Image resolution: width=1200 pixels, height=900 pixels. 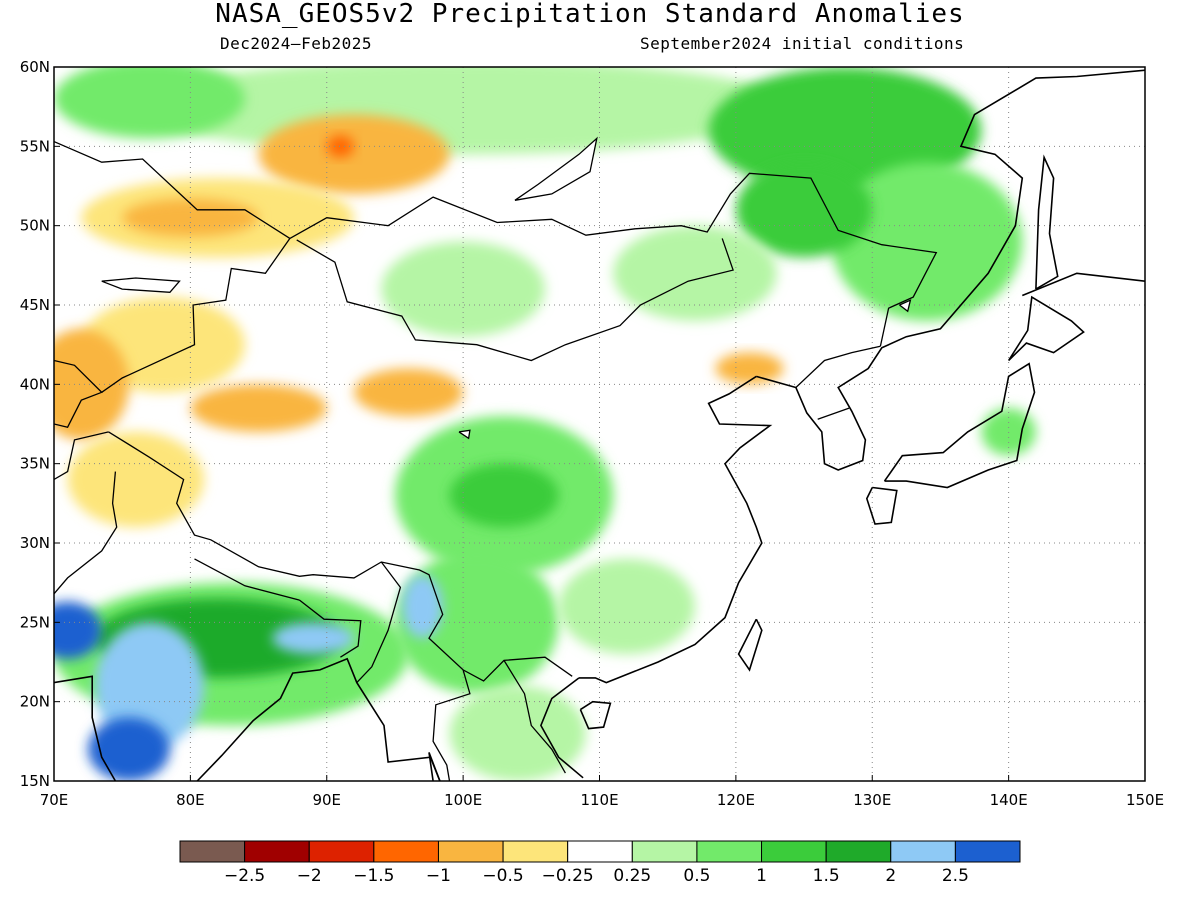 I want to click on anomaly-region-gujarat-blue, so click(x=78, y=630).